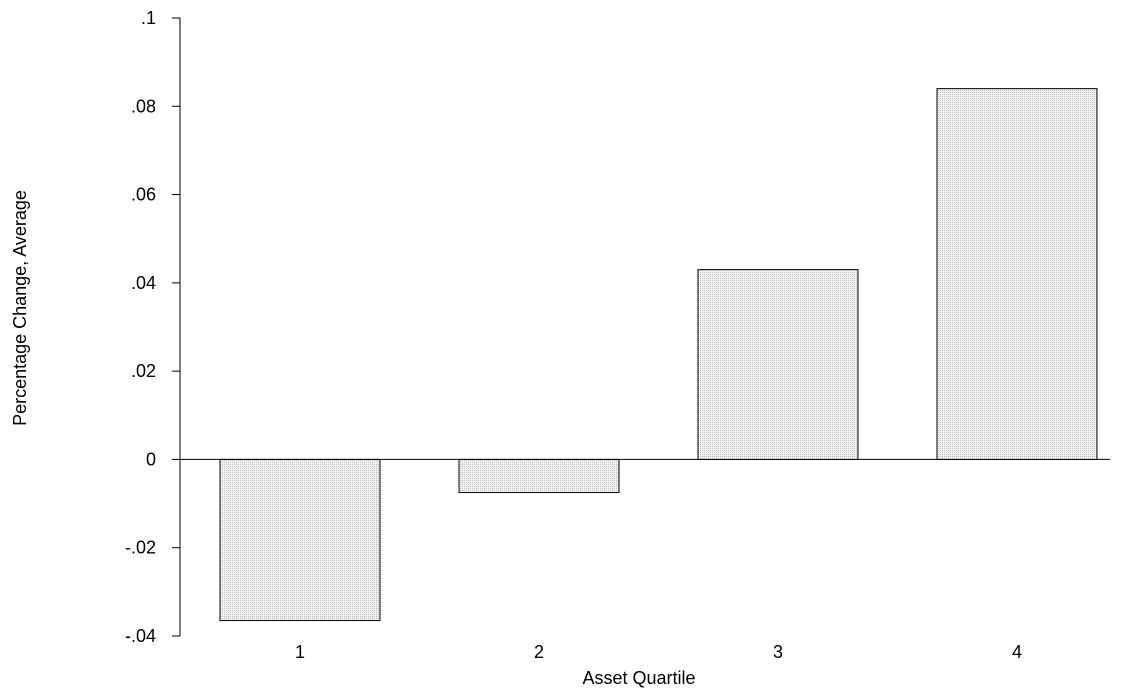 The image size is (1130, 692). Describe the element at coordinates (658, 652) in the screenshot. I see `x-axis-tick-labels: 1 2 3 4` at that location.